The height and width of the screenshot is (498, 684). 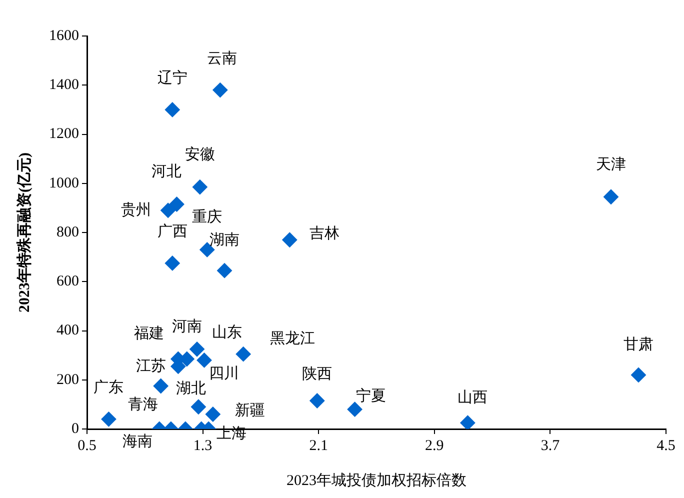 I want to click on y-tick-label: 400, so click(x=67, y=330).